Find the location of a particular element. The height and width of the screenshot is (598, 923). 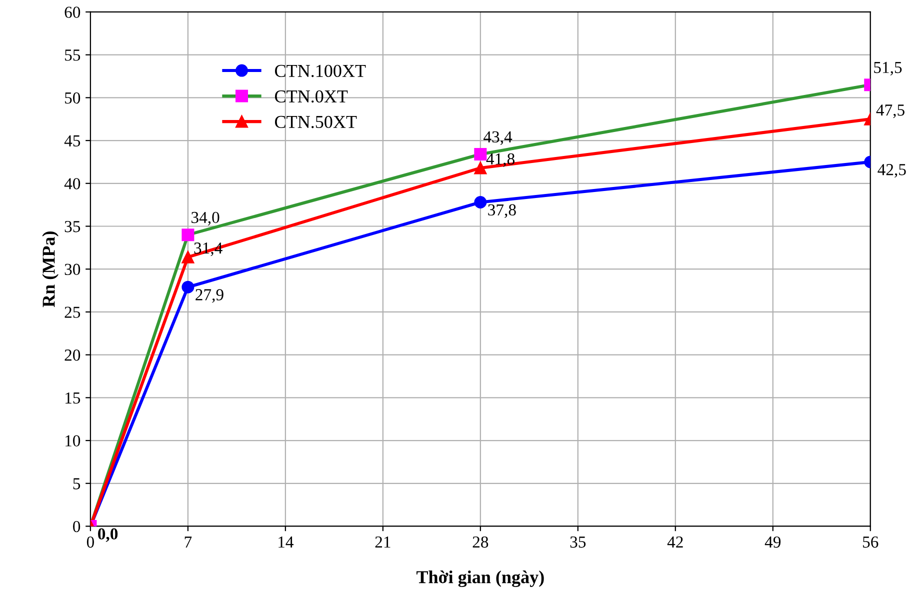

x-tick-label: 56 is located at coordinates (870, 542).